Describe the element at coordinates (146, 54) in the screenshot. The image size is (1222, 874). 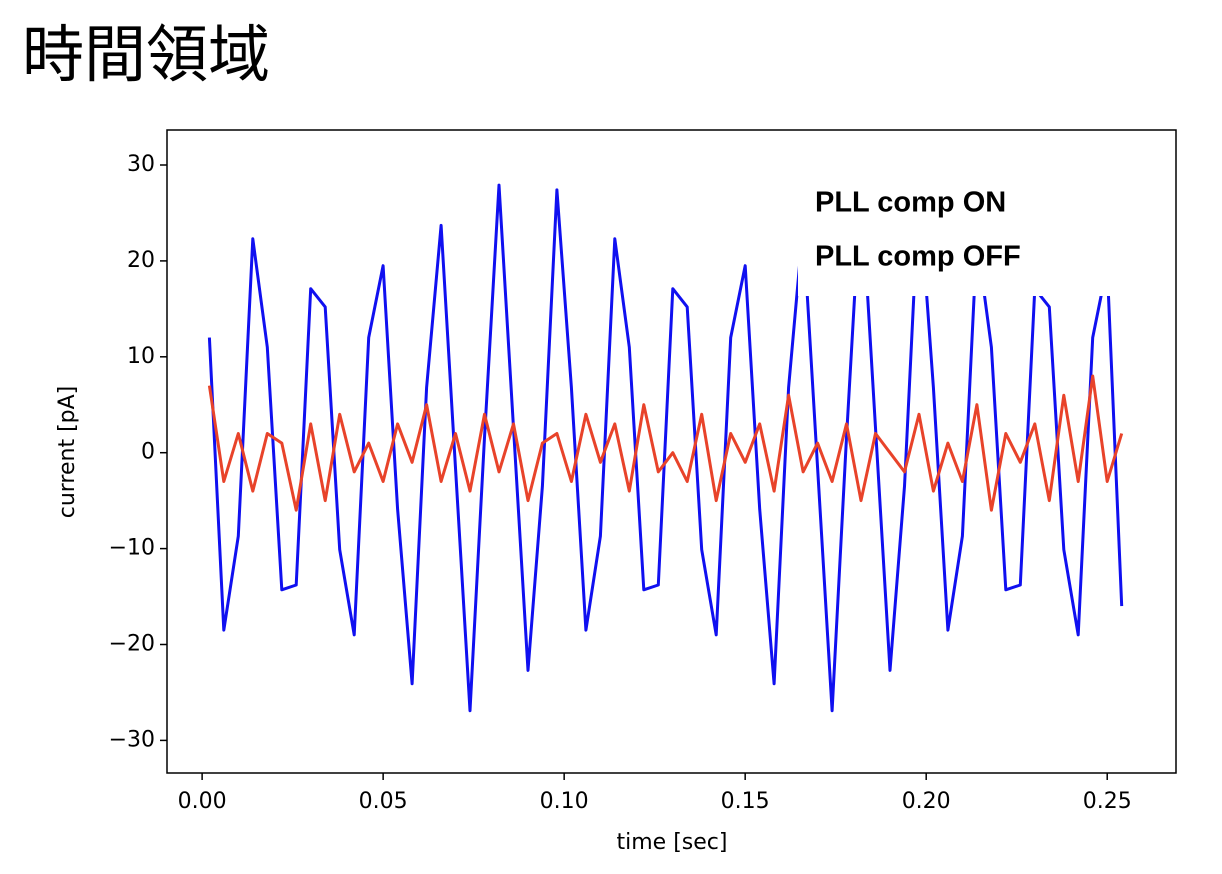
I see `slide-title: 時間領域` at that location.